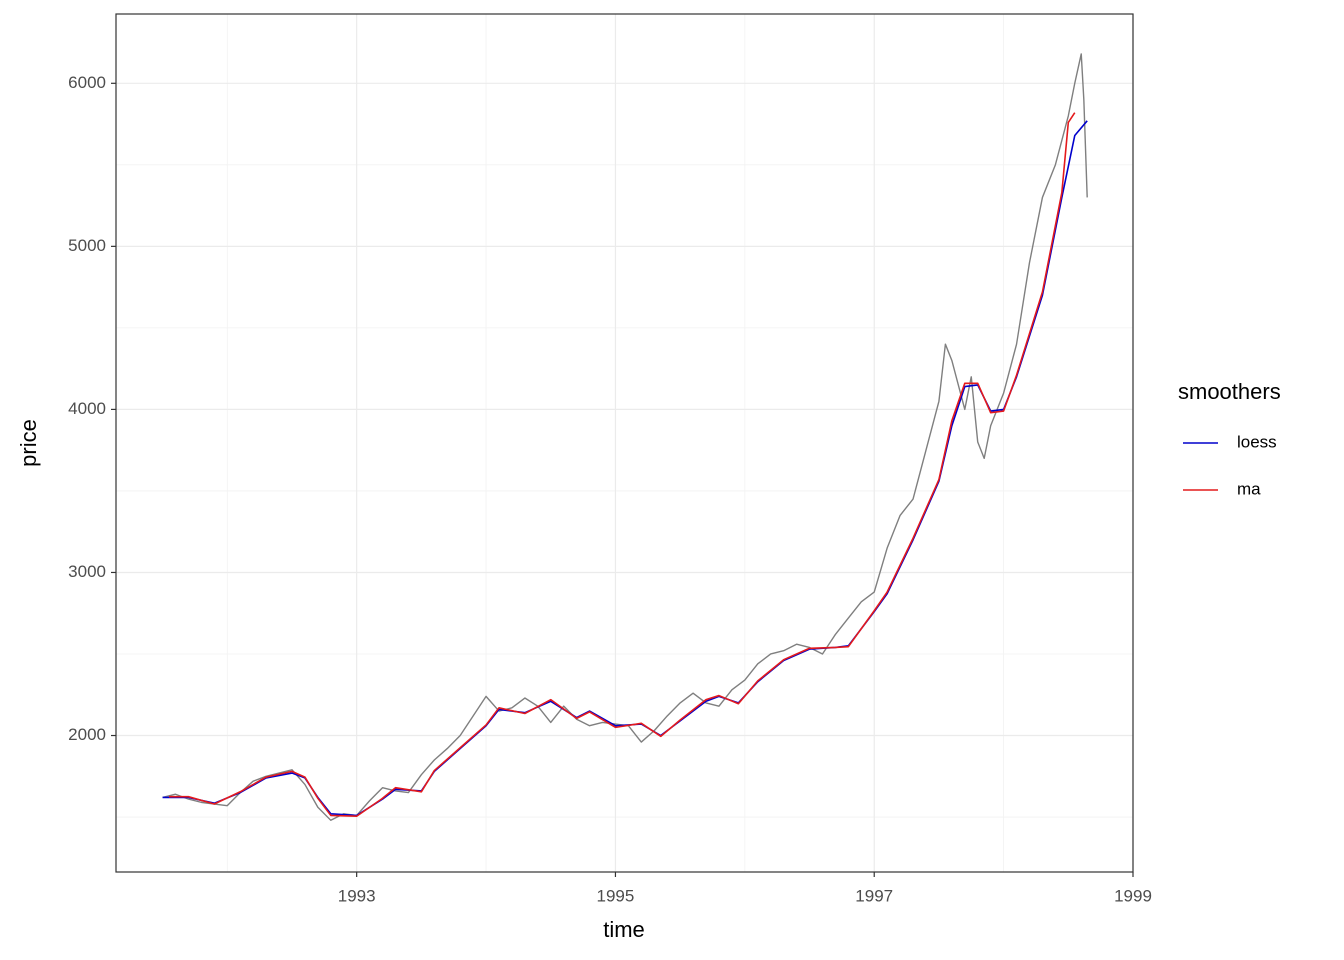 The height and width of the screenshot is (960, 1344). What do you see at coordinates (87, 245) in the screenshot?
I see `y-tick-label: 5000` at bounding box center [87, 245].